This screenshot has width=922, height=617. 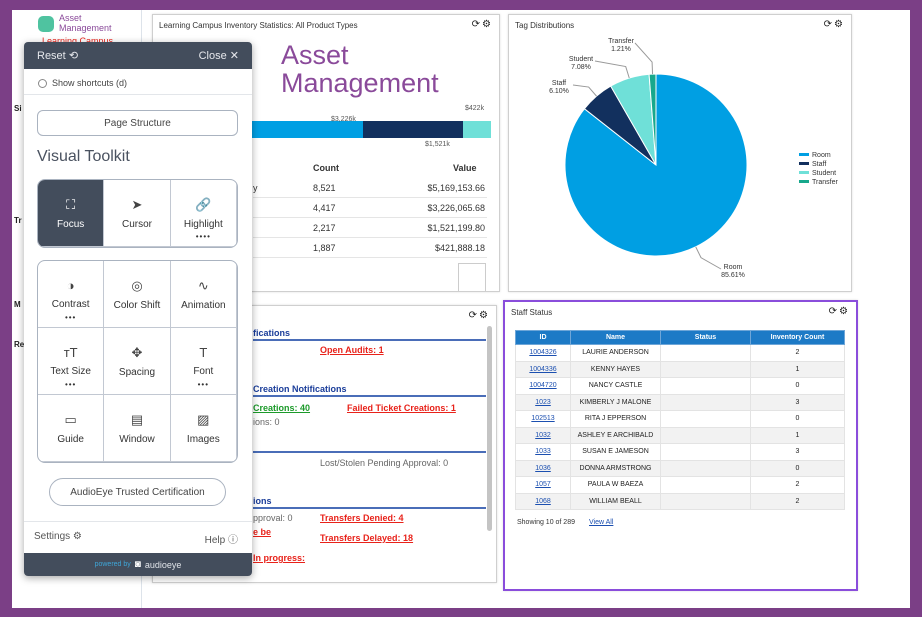 I want to click on row-count: 1,887, so click(x=324, y=248).